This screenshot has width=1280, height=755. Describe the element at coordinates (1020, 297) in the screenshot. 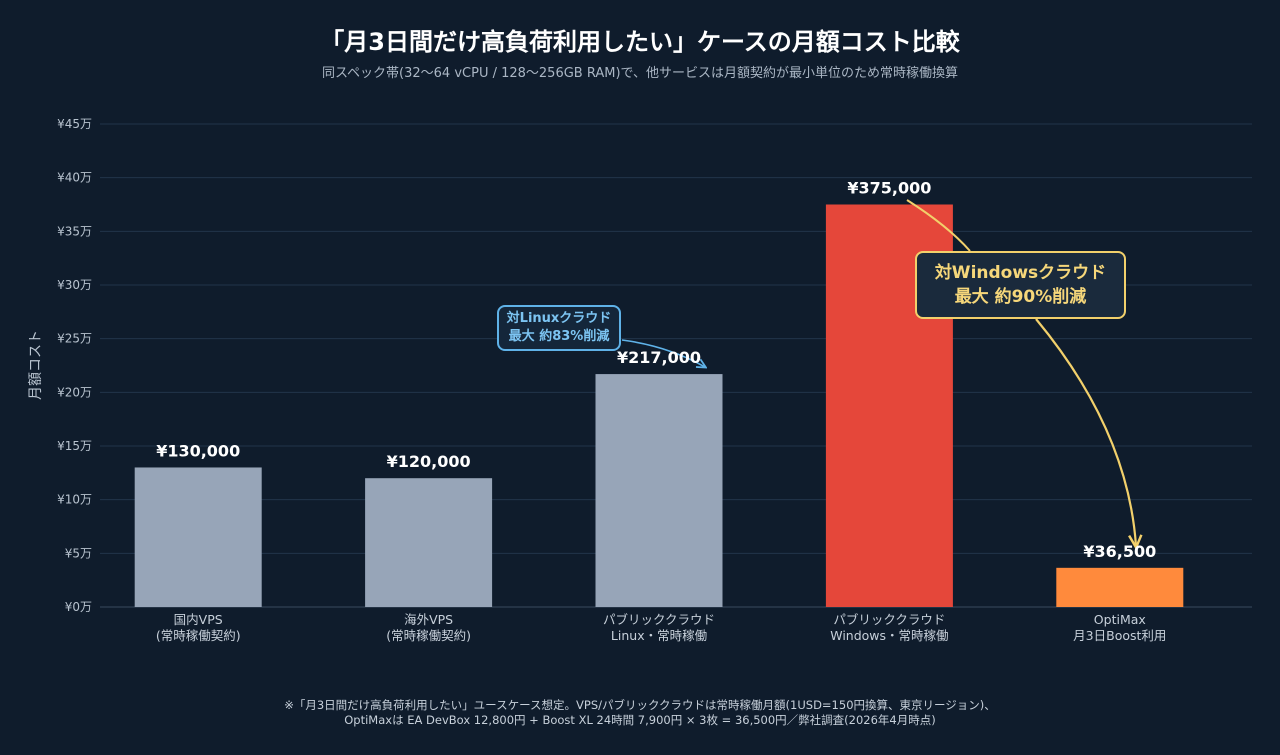

I see `windows-callout-line2: 最大 約90%削減` at that location.